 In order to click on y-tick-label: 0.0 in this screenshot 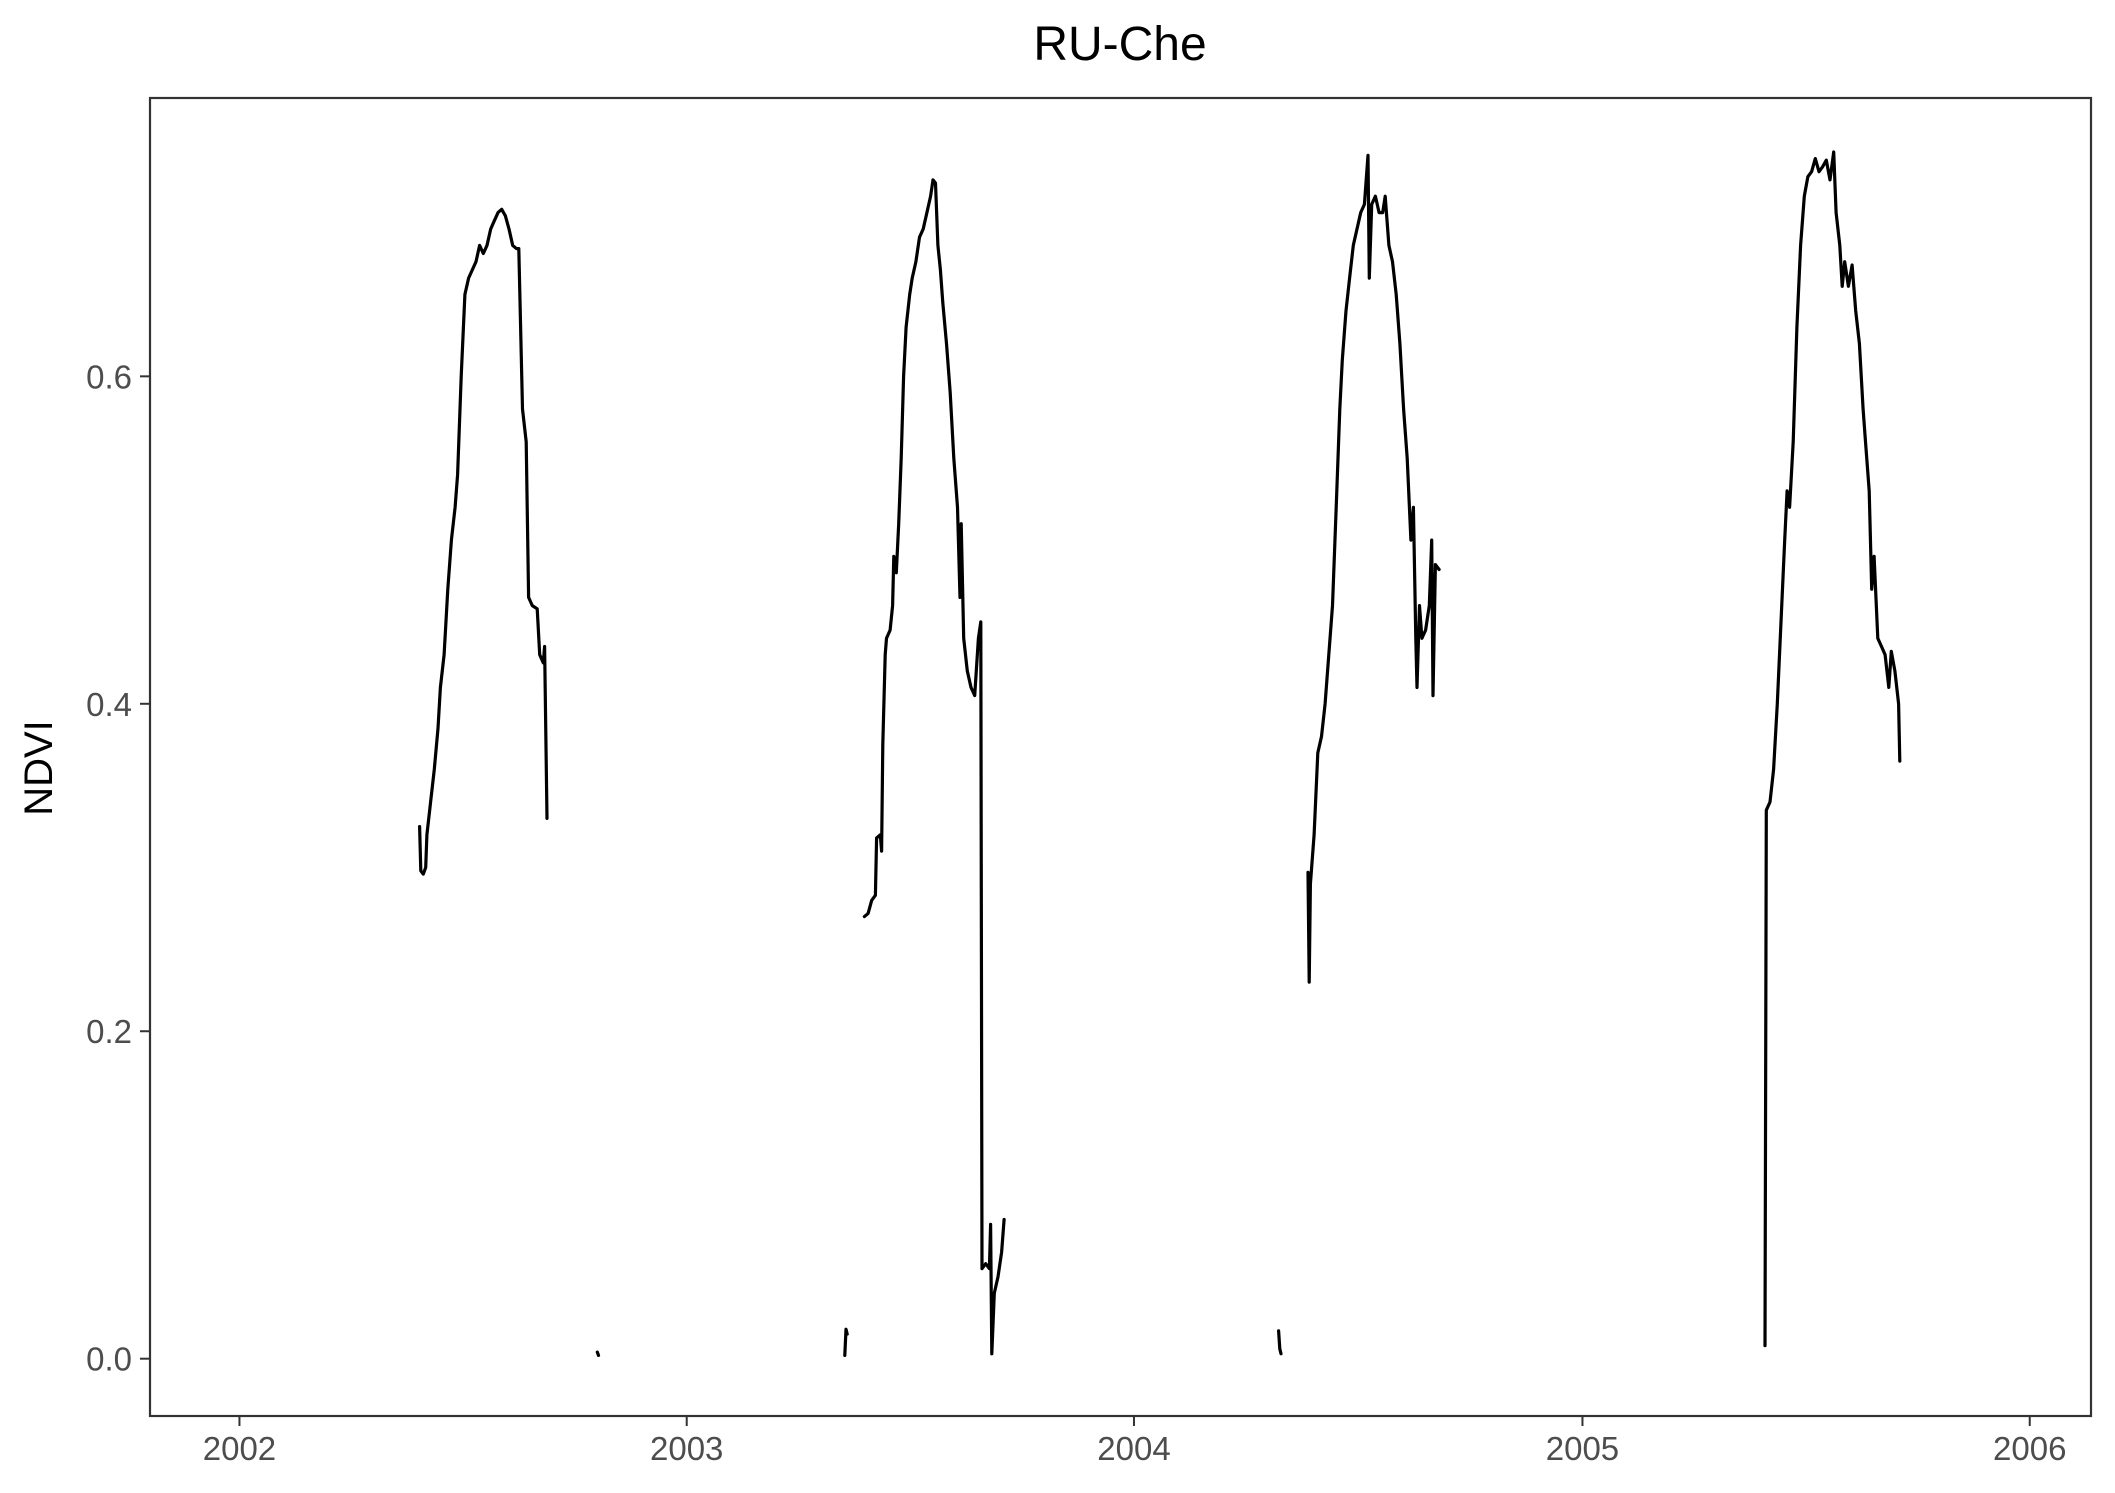, I will do `click(109, 1359)`.